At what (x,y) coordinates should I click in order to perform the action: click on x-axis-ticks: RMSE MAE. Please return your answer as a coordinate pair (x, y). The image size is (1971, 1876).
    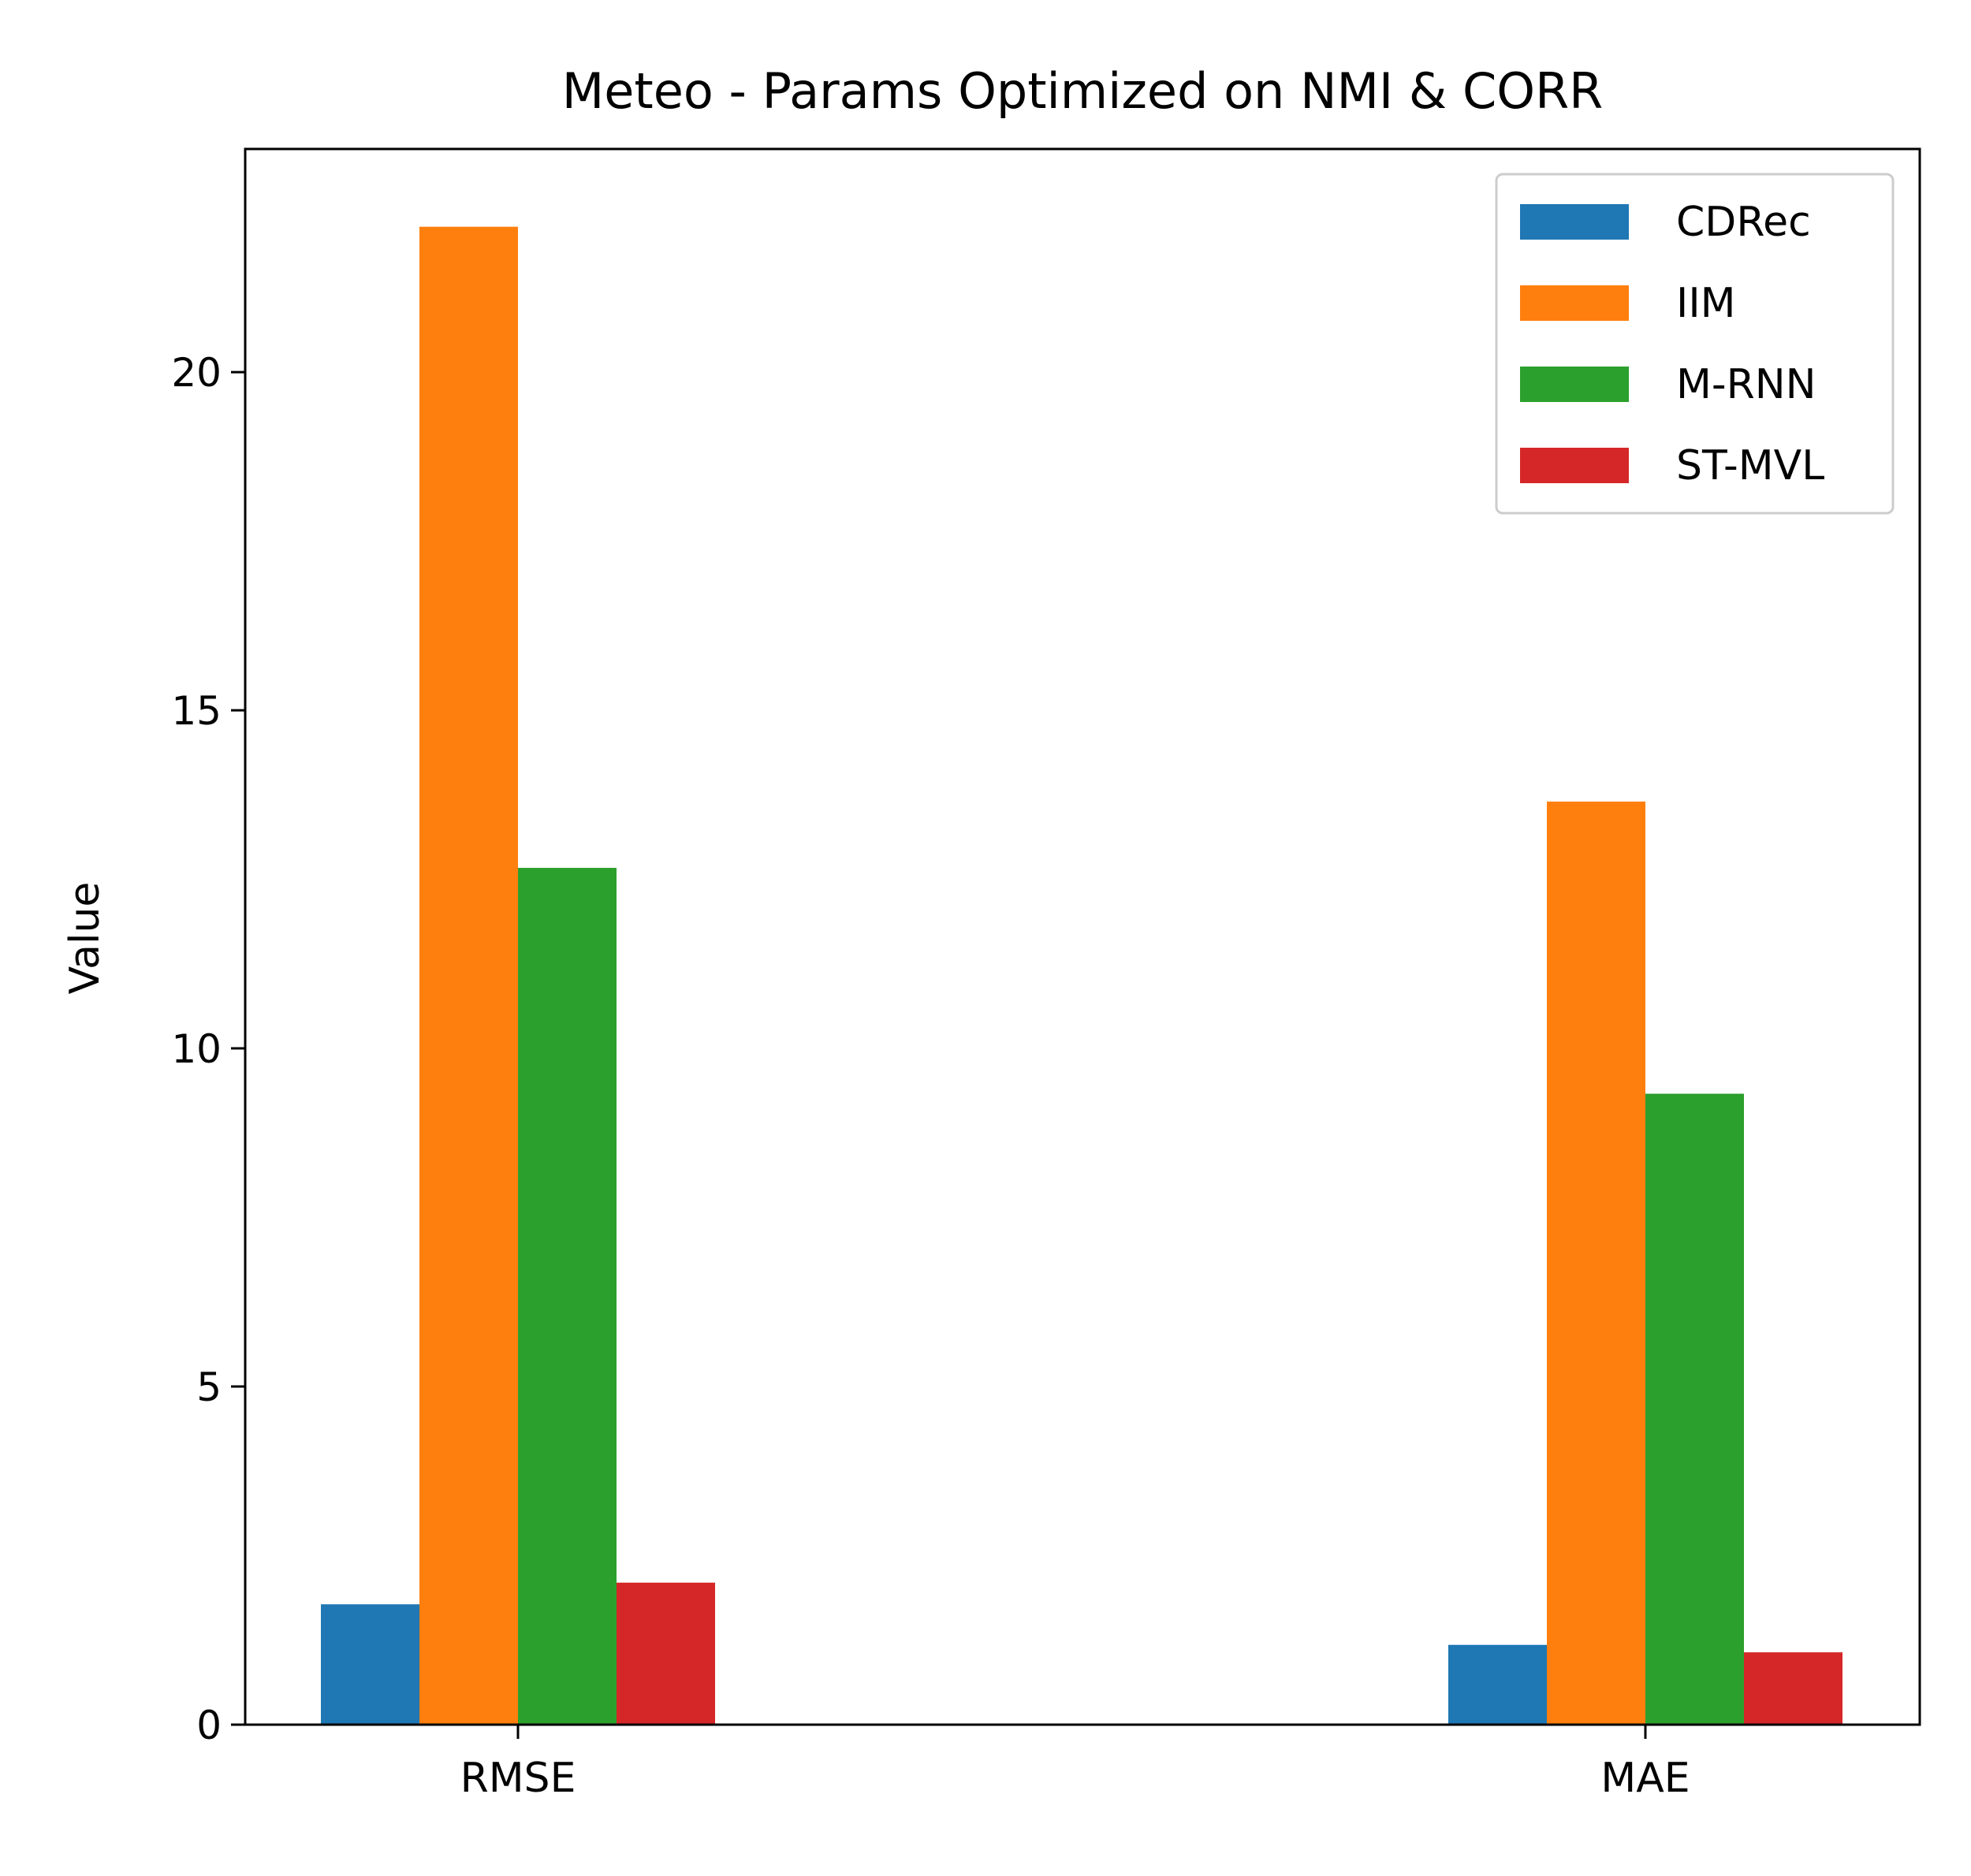
    Looking at the image, I should click on (1075, 1764).